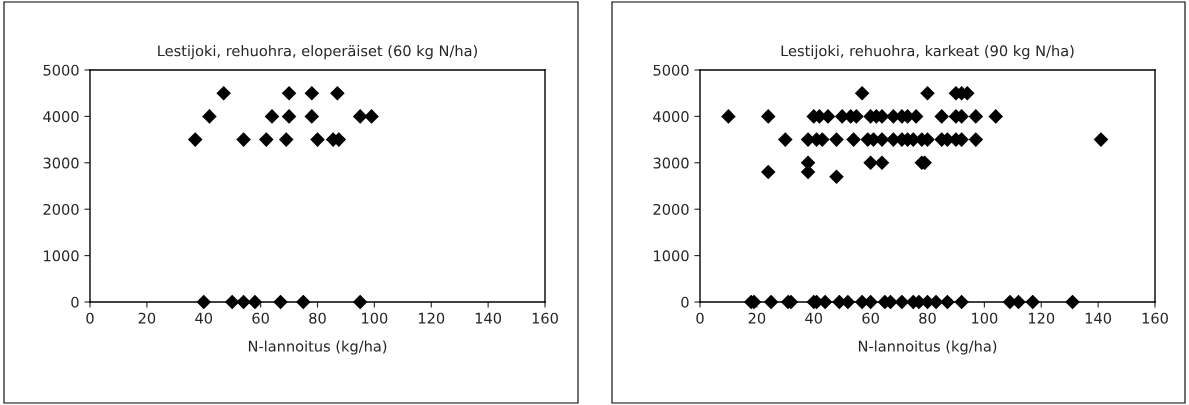 Image resolution: width=1189 pixels, height=405 pixels. I want to click on chart-title: Lestijoki, rehuohra, karkeat (90 kg N/ha), so click(927, 52).